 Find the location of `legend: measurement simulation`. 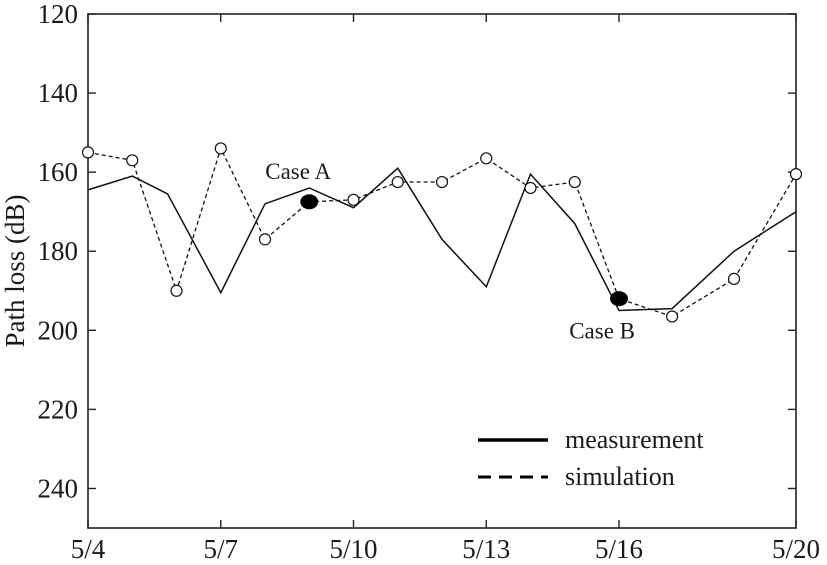

legend: measurement simulation is located at coordinates (591, 458).